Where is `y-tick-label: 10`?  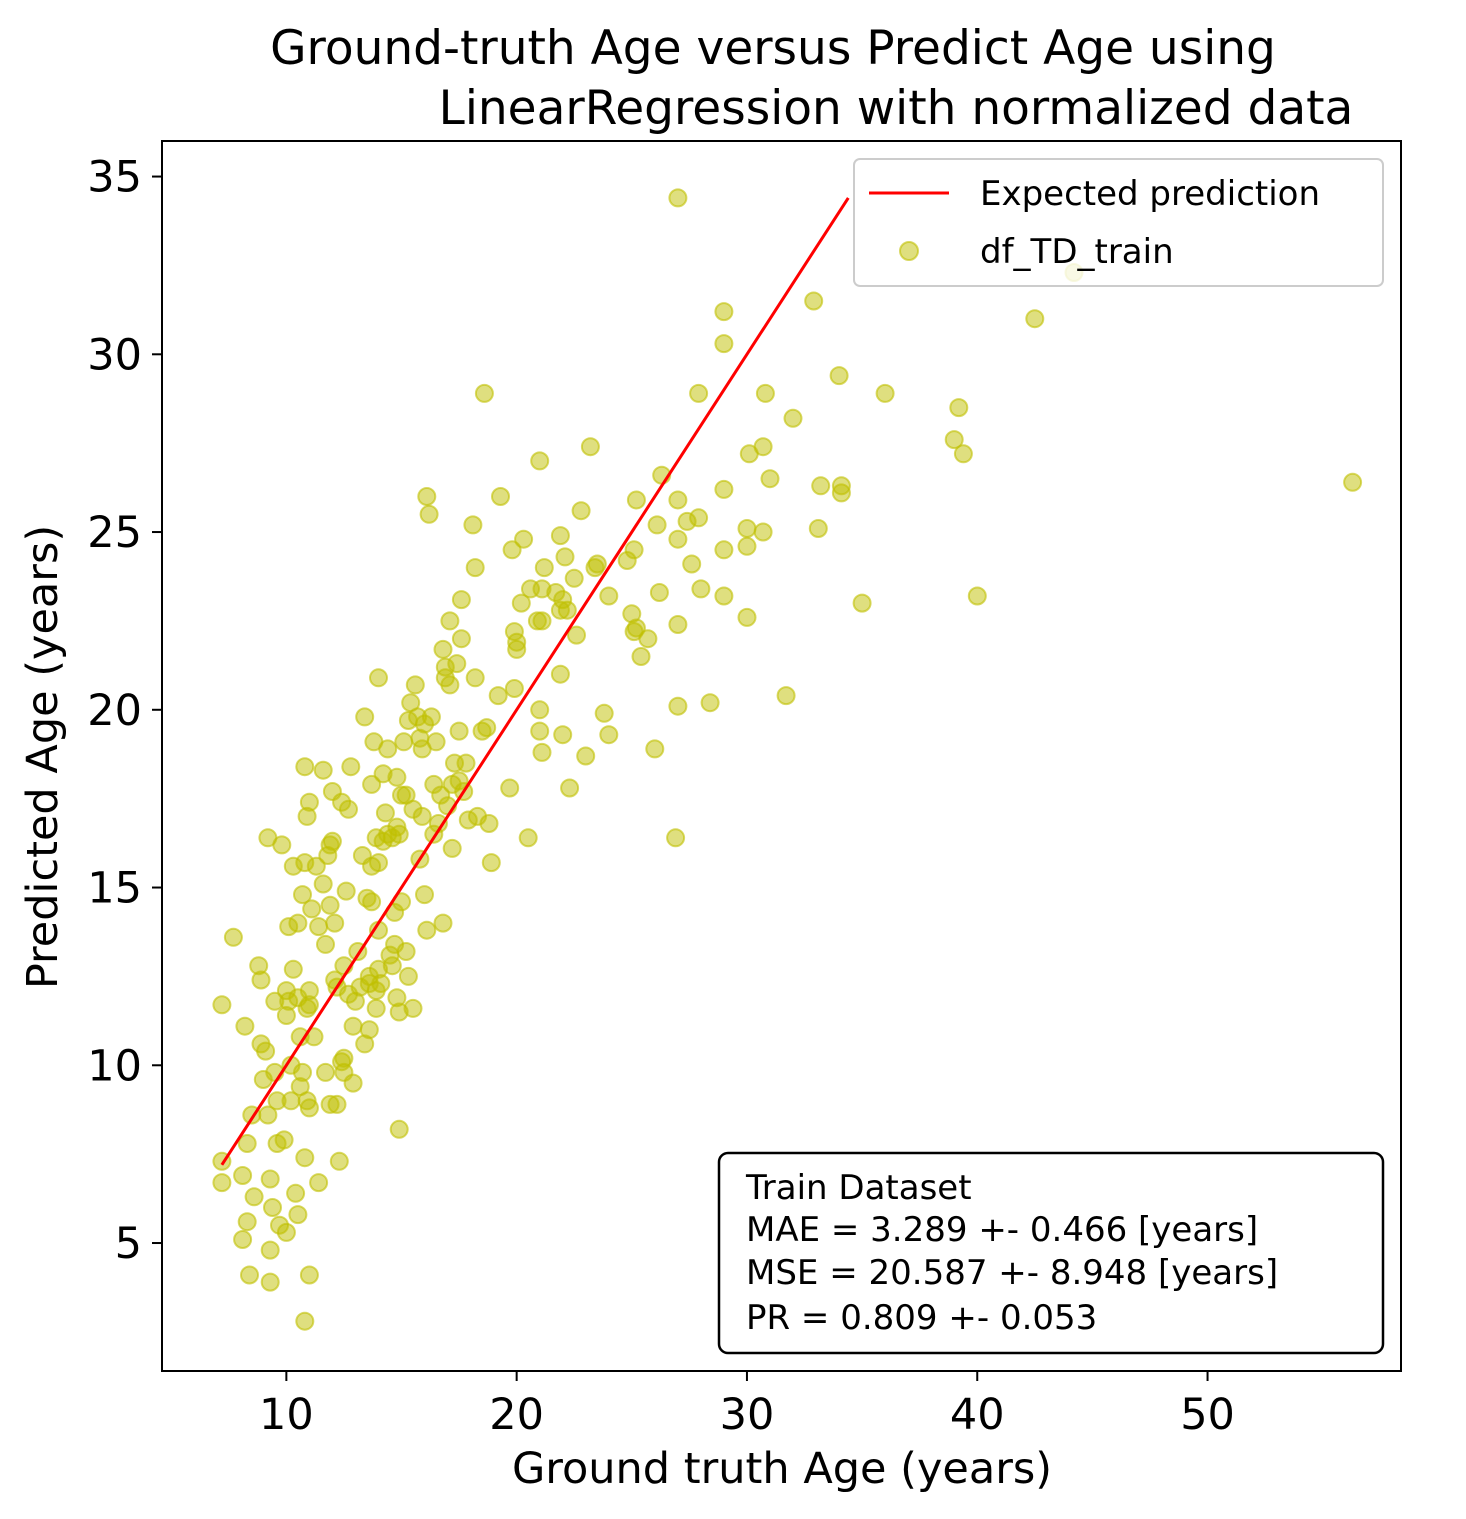 y-tick-label: 10 is located at coordinates (114, 1066).